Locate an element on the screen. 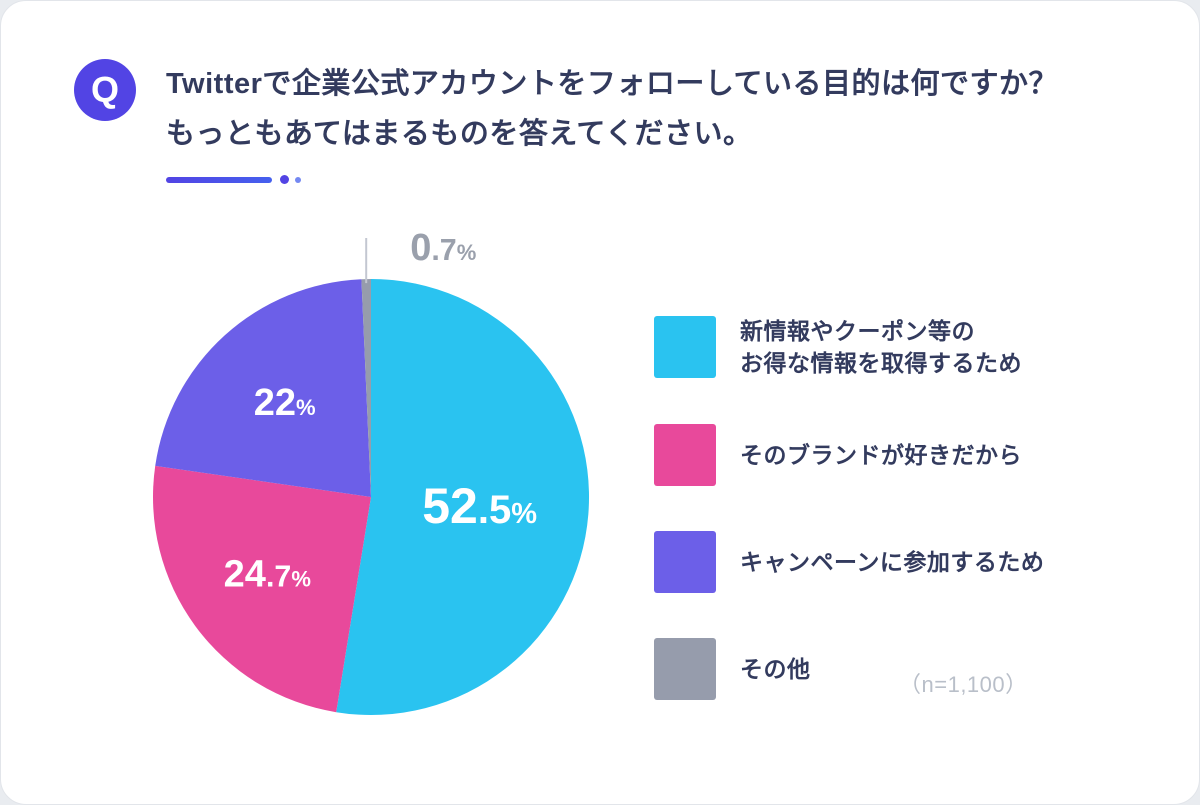 This screenshot has width=1200, height=805. pie-value-label: 24.7% is located at coordinates (268, 575).